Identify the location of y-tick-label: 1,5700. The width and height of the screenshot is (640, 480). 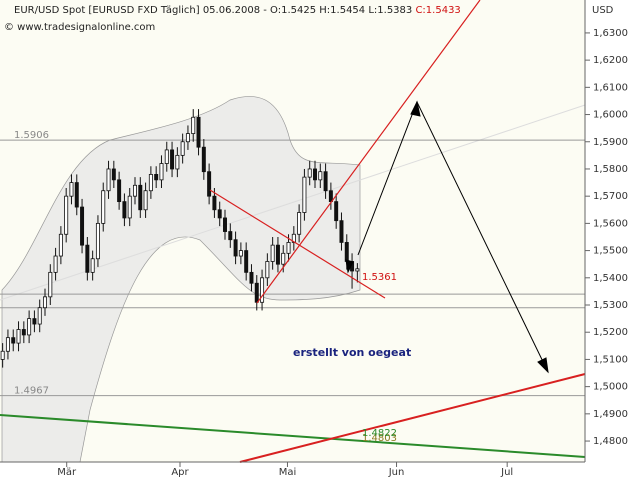
(610, 196).